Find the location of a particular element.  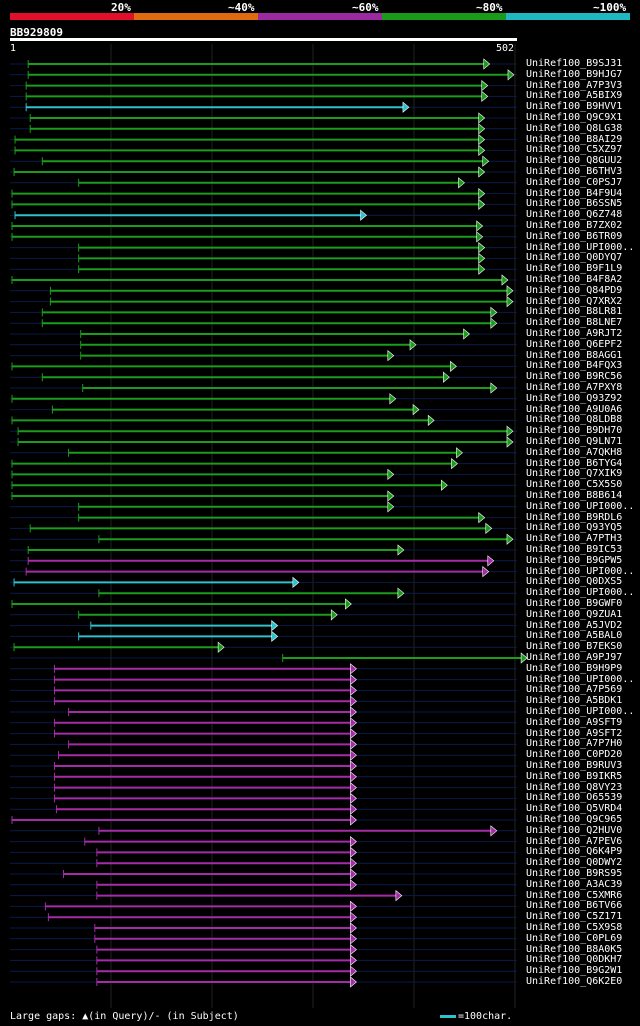

hit-label: UniRef100_Q6K4P9 is located at coordinates (574, 852).